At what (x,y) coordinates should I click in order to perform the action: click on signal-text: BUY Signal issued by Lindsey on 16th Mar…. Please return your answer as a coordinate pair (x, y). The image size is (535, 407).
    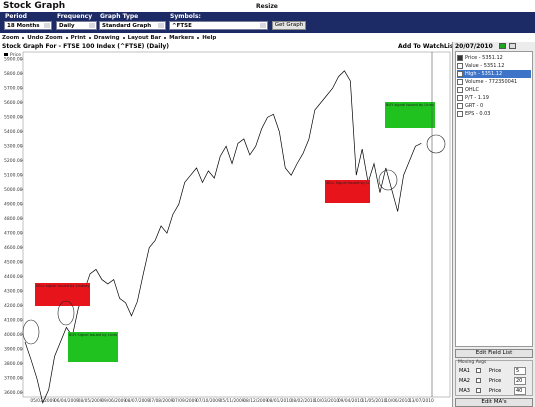
    Looking at the image, I should click on (93, 335).